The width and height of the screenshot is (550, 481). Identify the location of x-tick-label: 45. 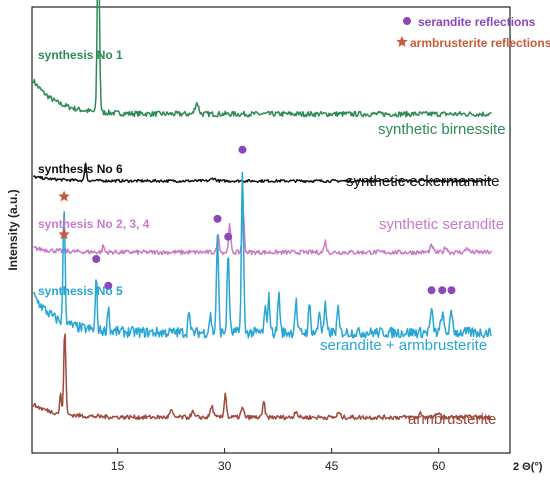
(332, 466).